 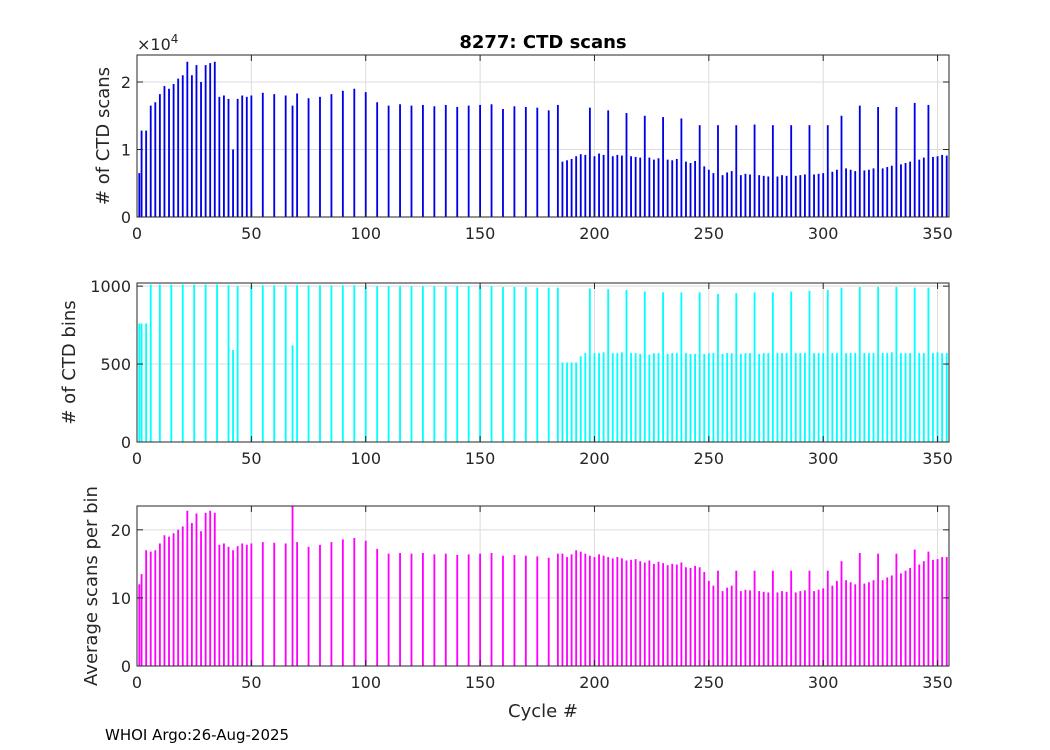 I want to click on x-tick-label: 150, so click(x=480, y=233).